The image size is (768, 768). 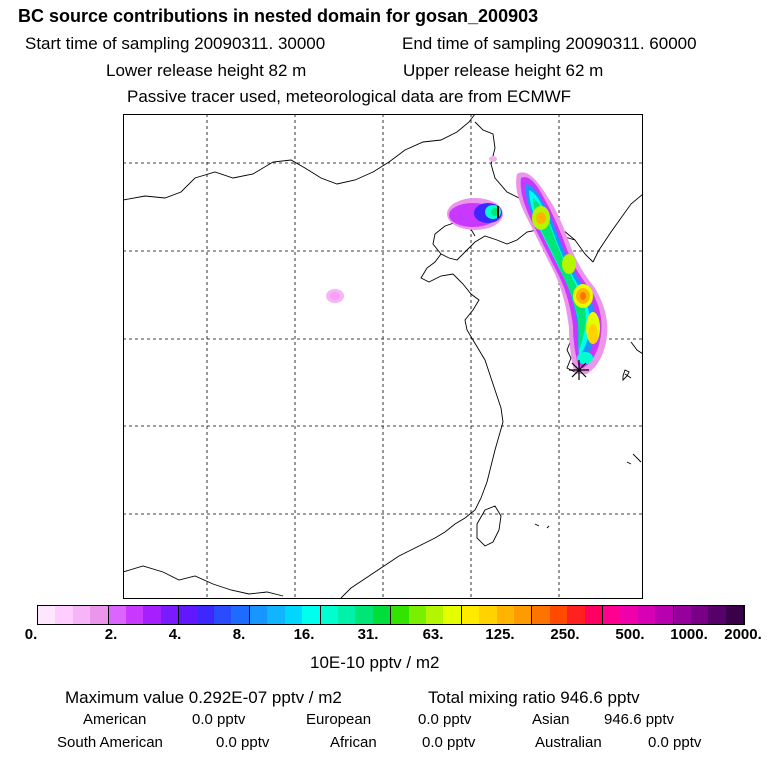 What do you see at coordinates (675, 742) in the screenshot?
I see `australian-value: 0.0 pptv` at bounding box center [675, 742].